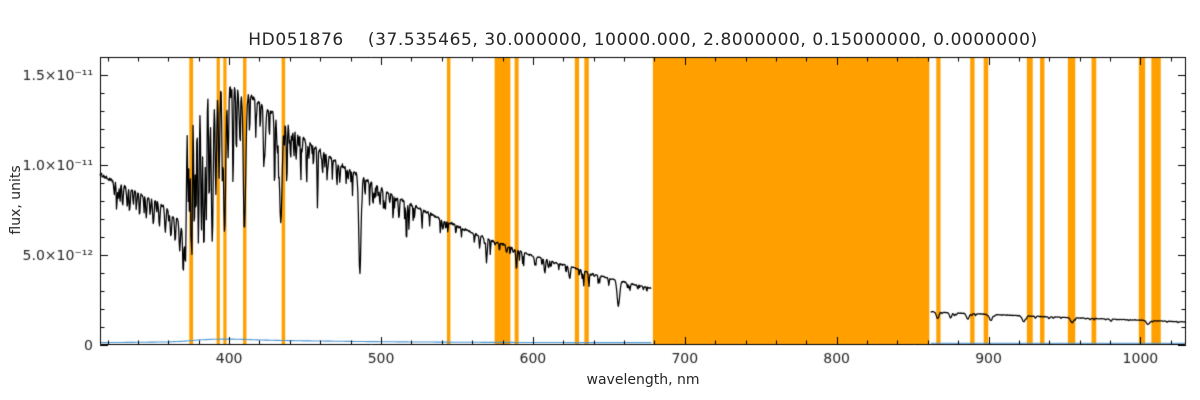 This screenshot has width=1200, height=400. Describe the element at coordinates (643, 380) in the screenshot. I see `x-axis-label: wavelength, nm` at that location.